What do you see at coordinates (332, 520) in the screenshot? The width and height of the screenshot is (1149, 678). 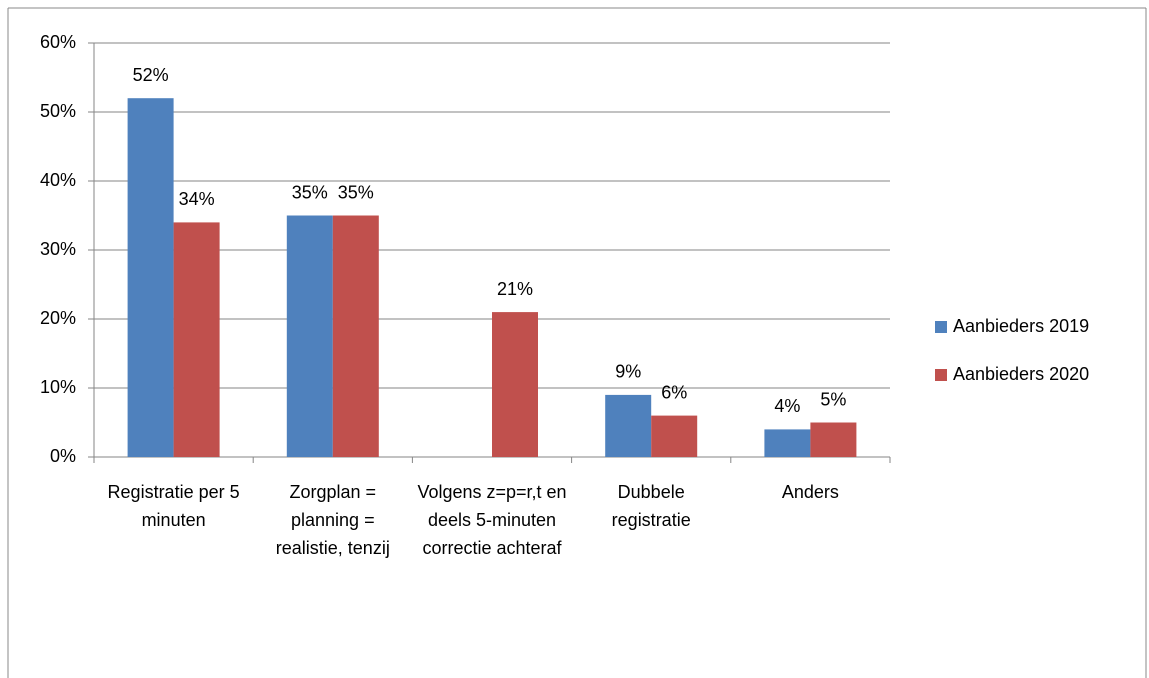 I see `x-tick-label: Zorgplan = planning = realistie, tenzij` at bounding box center [332, 520].